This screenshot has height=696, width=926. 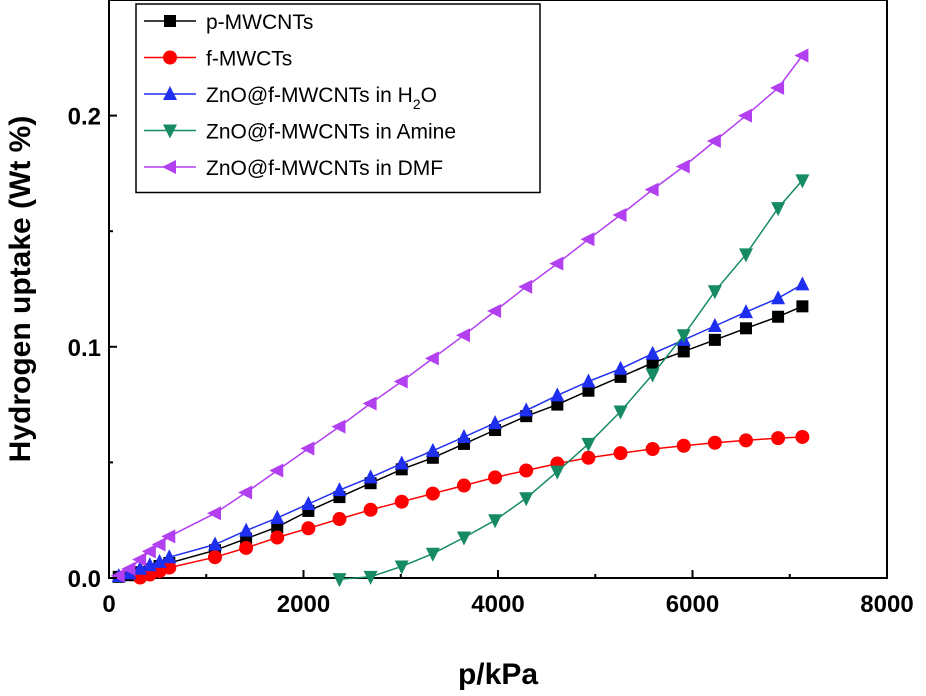 I want to click on legend-item: ZnO@f-MWCNTs in Amine, so click(x=300, y=132).